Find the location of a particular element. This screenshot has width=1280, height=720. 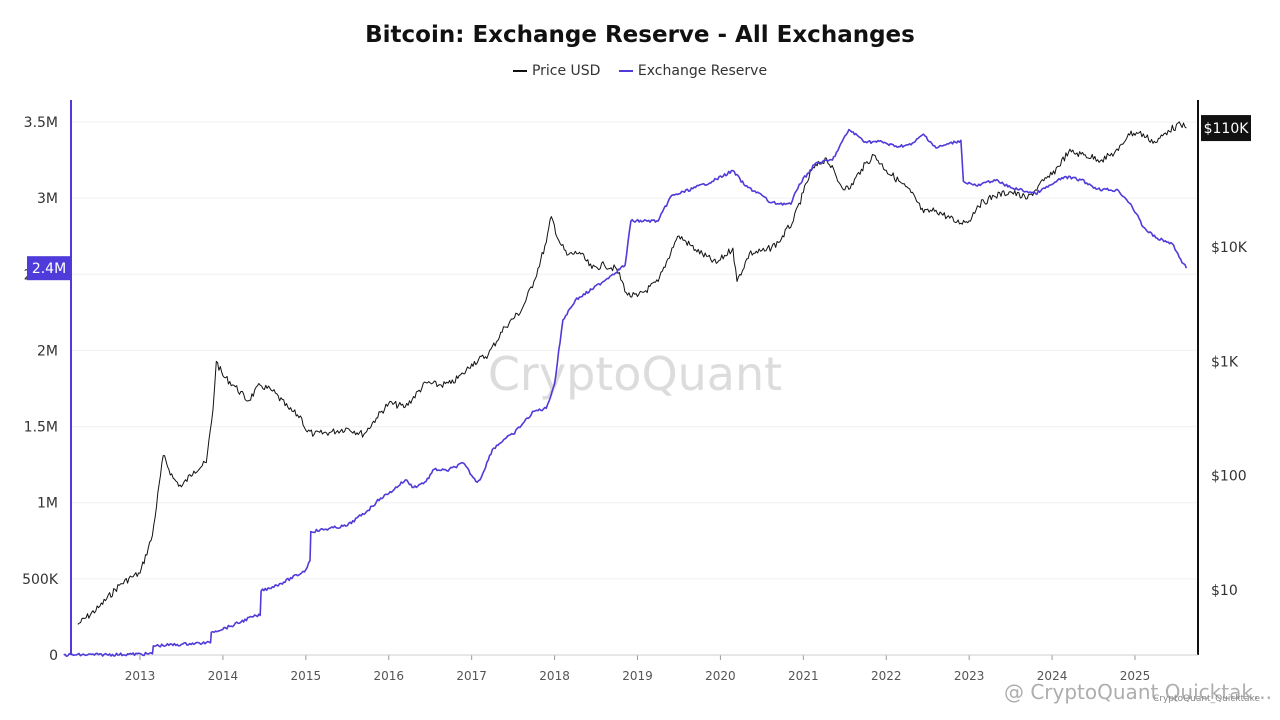

legend-swatch-price is located at coordinates (519, 71).